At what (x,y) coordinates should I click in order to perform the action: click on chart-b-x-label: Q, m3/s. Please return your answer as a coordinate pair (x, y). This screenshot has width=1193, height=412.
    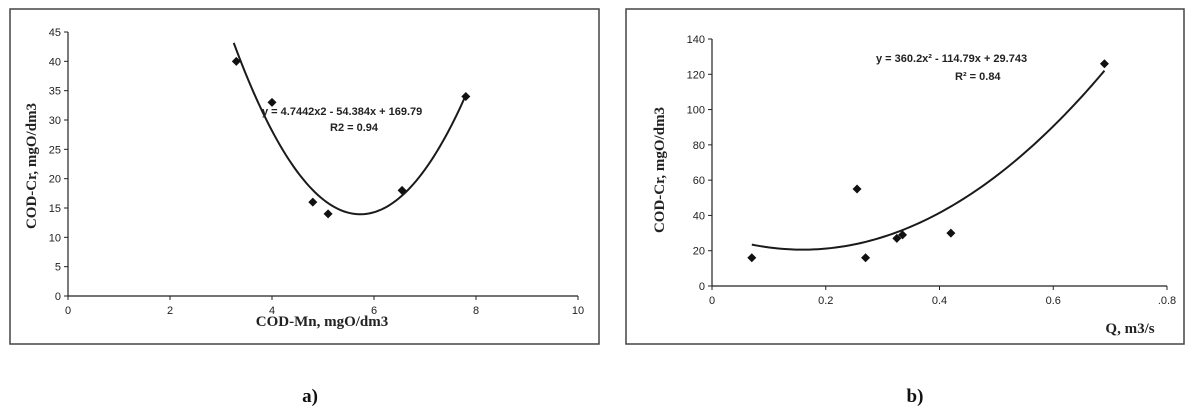
    Looking at the image, I should click on (1129, 329).